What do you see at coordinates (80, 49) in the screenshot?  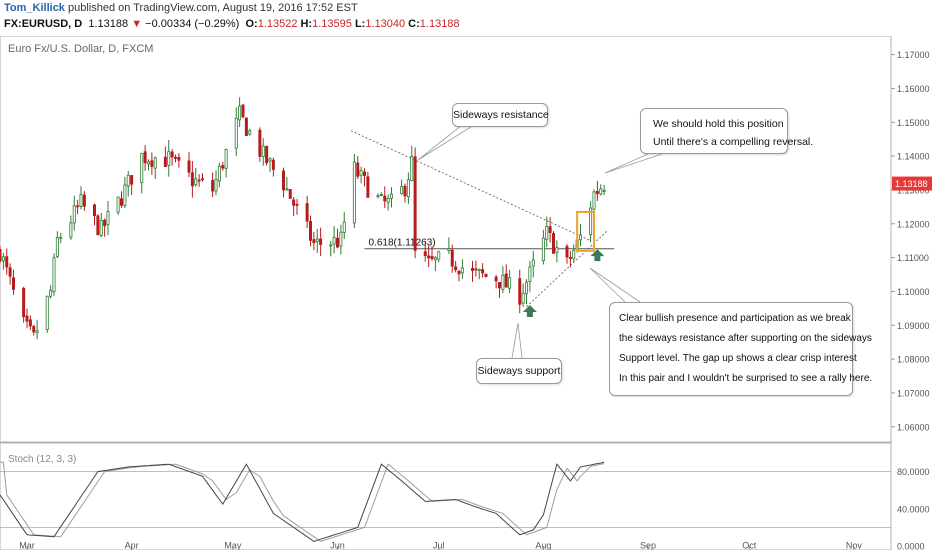 I see `chart-title: Euro Fx/U.S. Dollar, D, FXCM` at bounding box center [80, 49].